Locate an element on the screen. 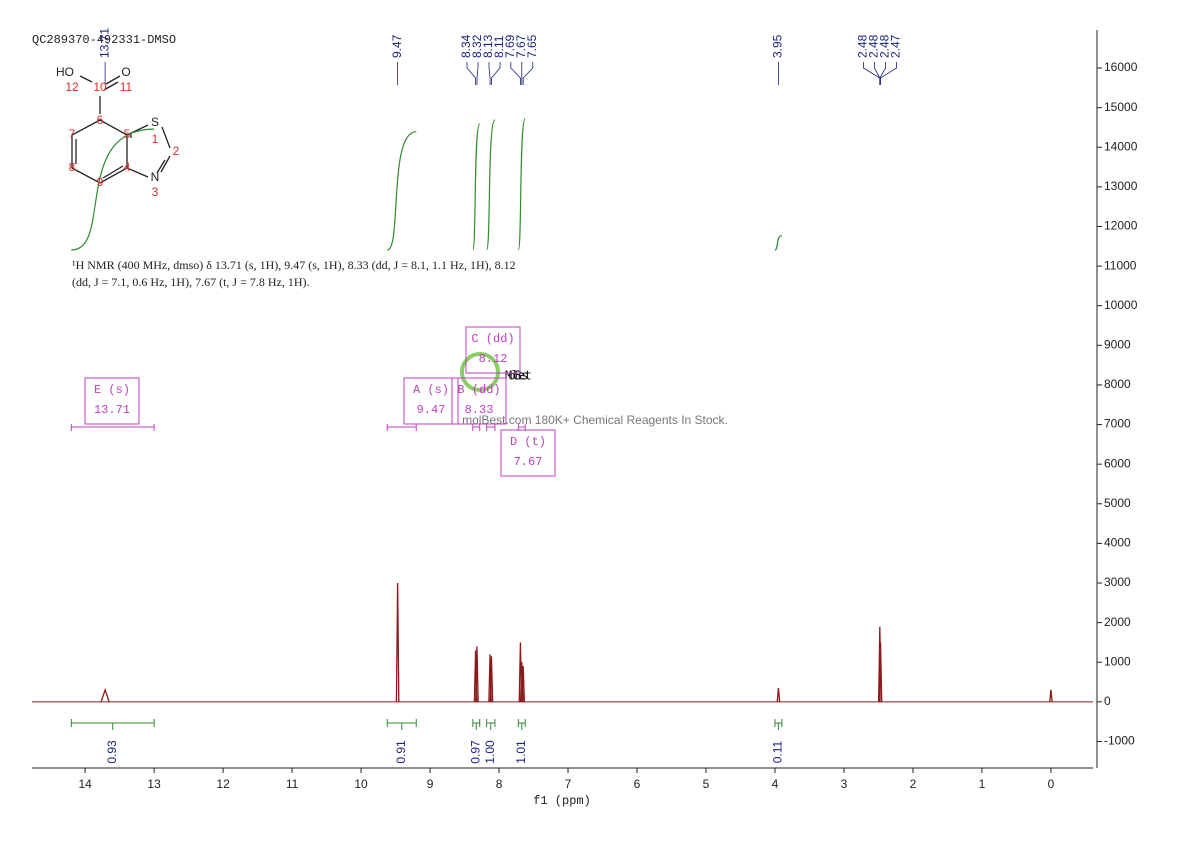 The image size is (1190, 841). x-tick-label: 4 is located at coordinates (775, 784).